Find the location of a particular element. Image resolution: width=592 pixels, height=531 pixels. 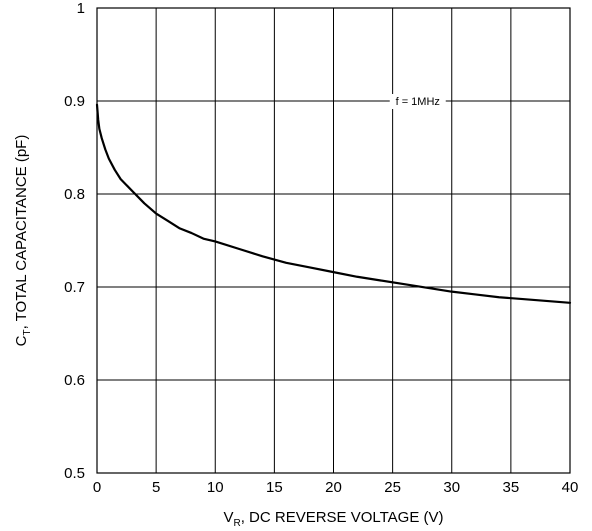

y-axis-title-subscript: T is located at coordinates (27, 332).